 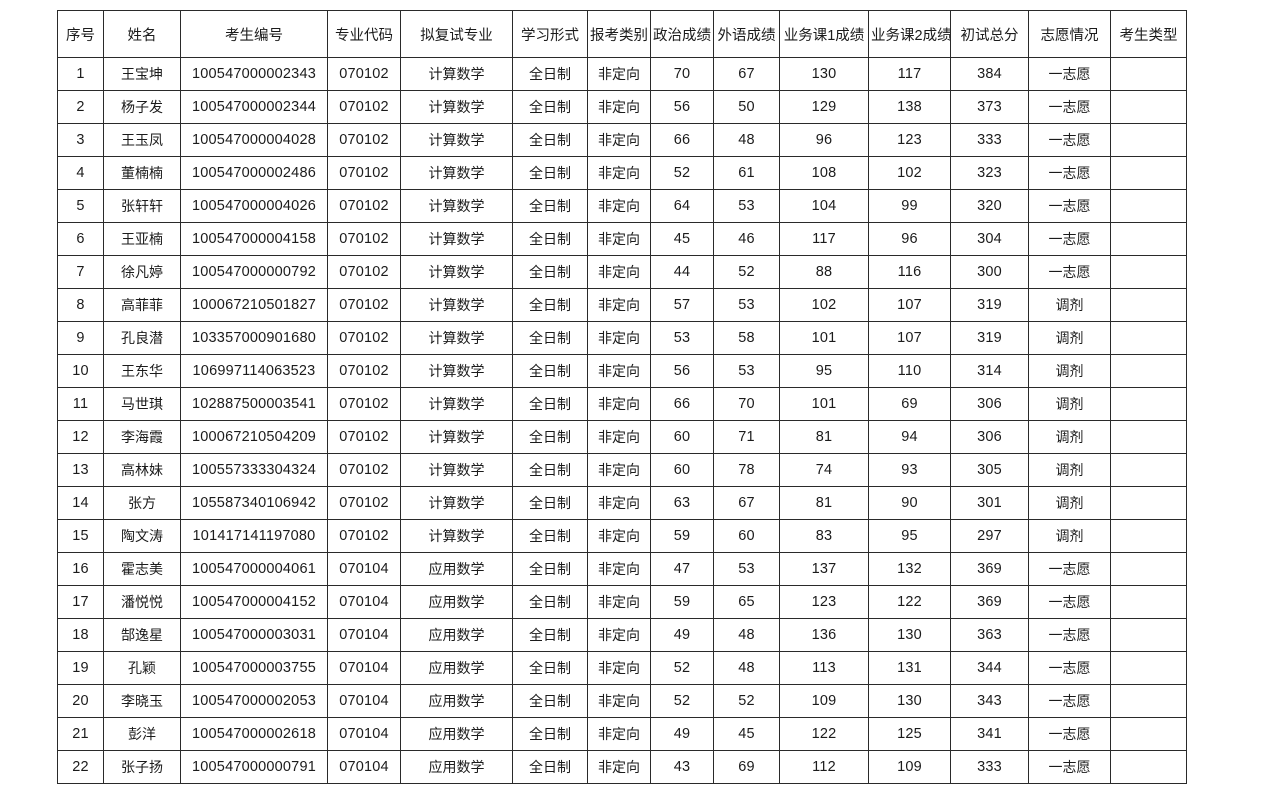 What do you see at coordinates (909, 239) in the screenshot?
I see `table-cell: 96` at bounding box center [909, 239].